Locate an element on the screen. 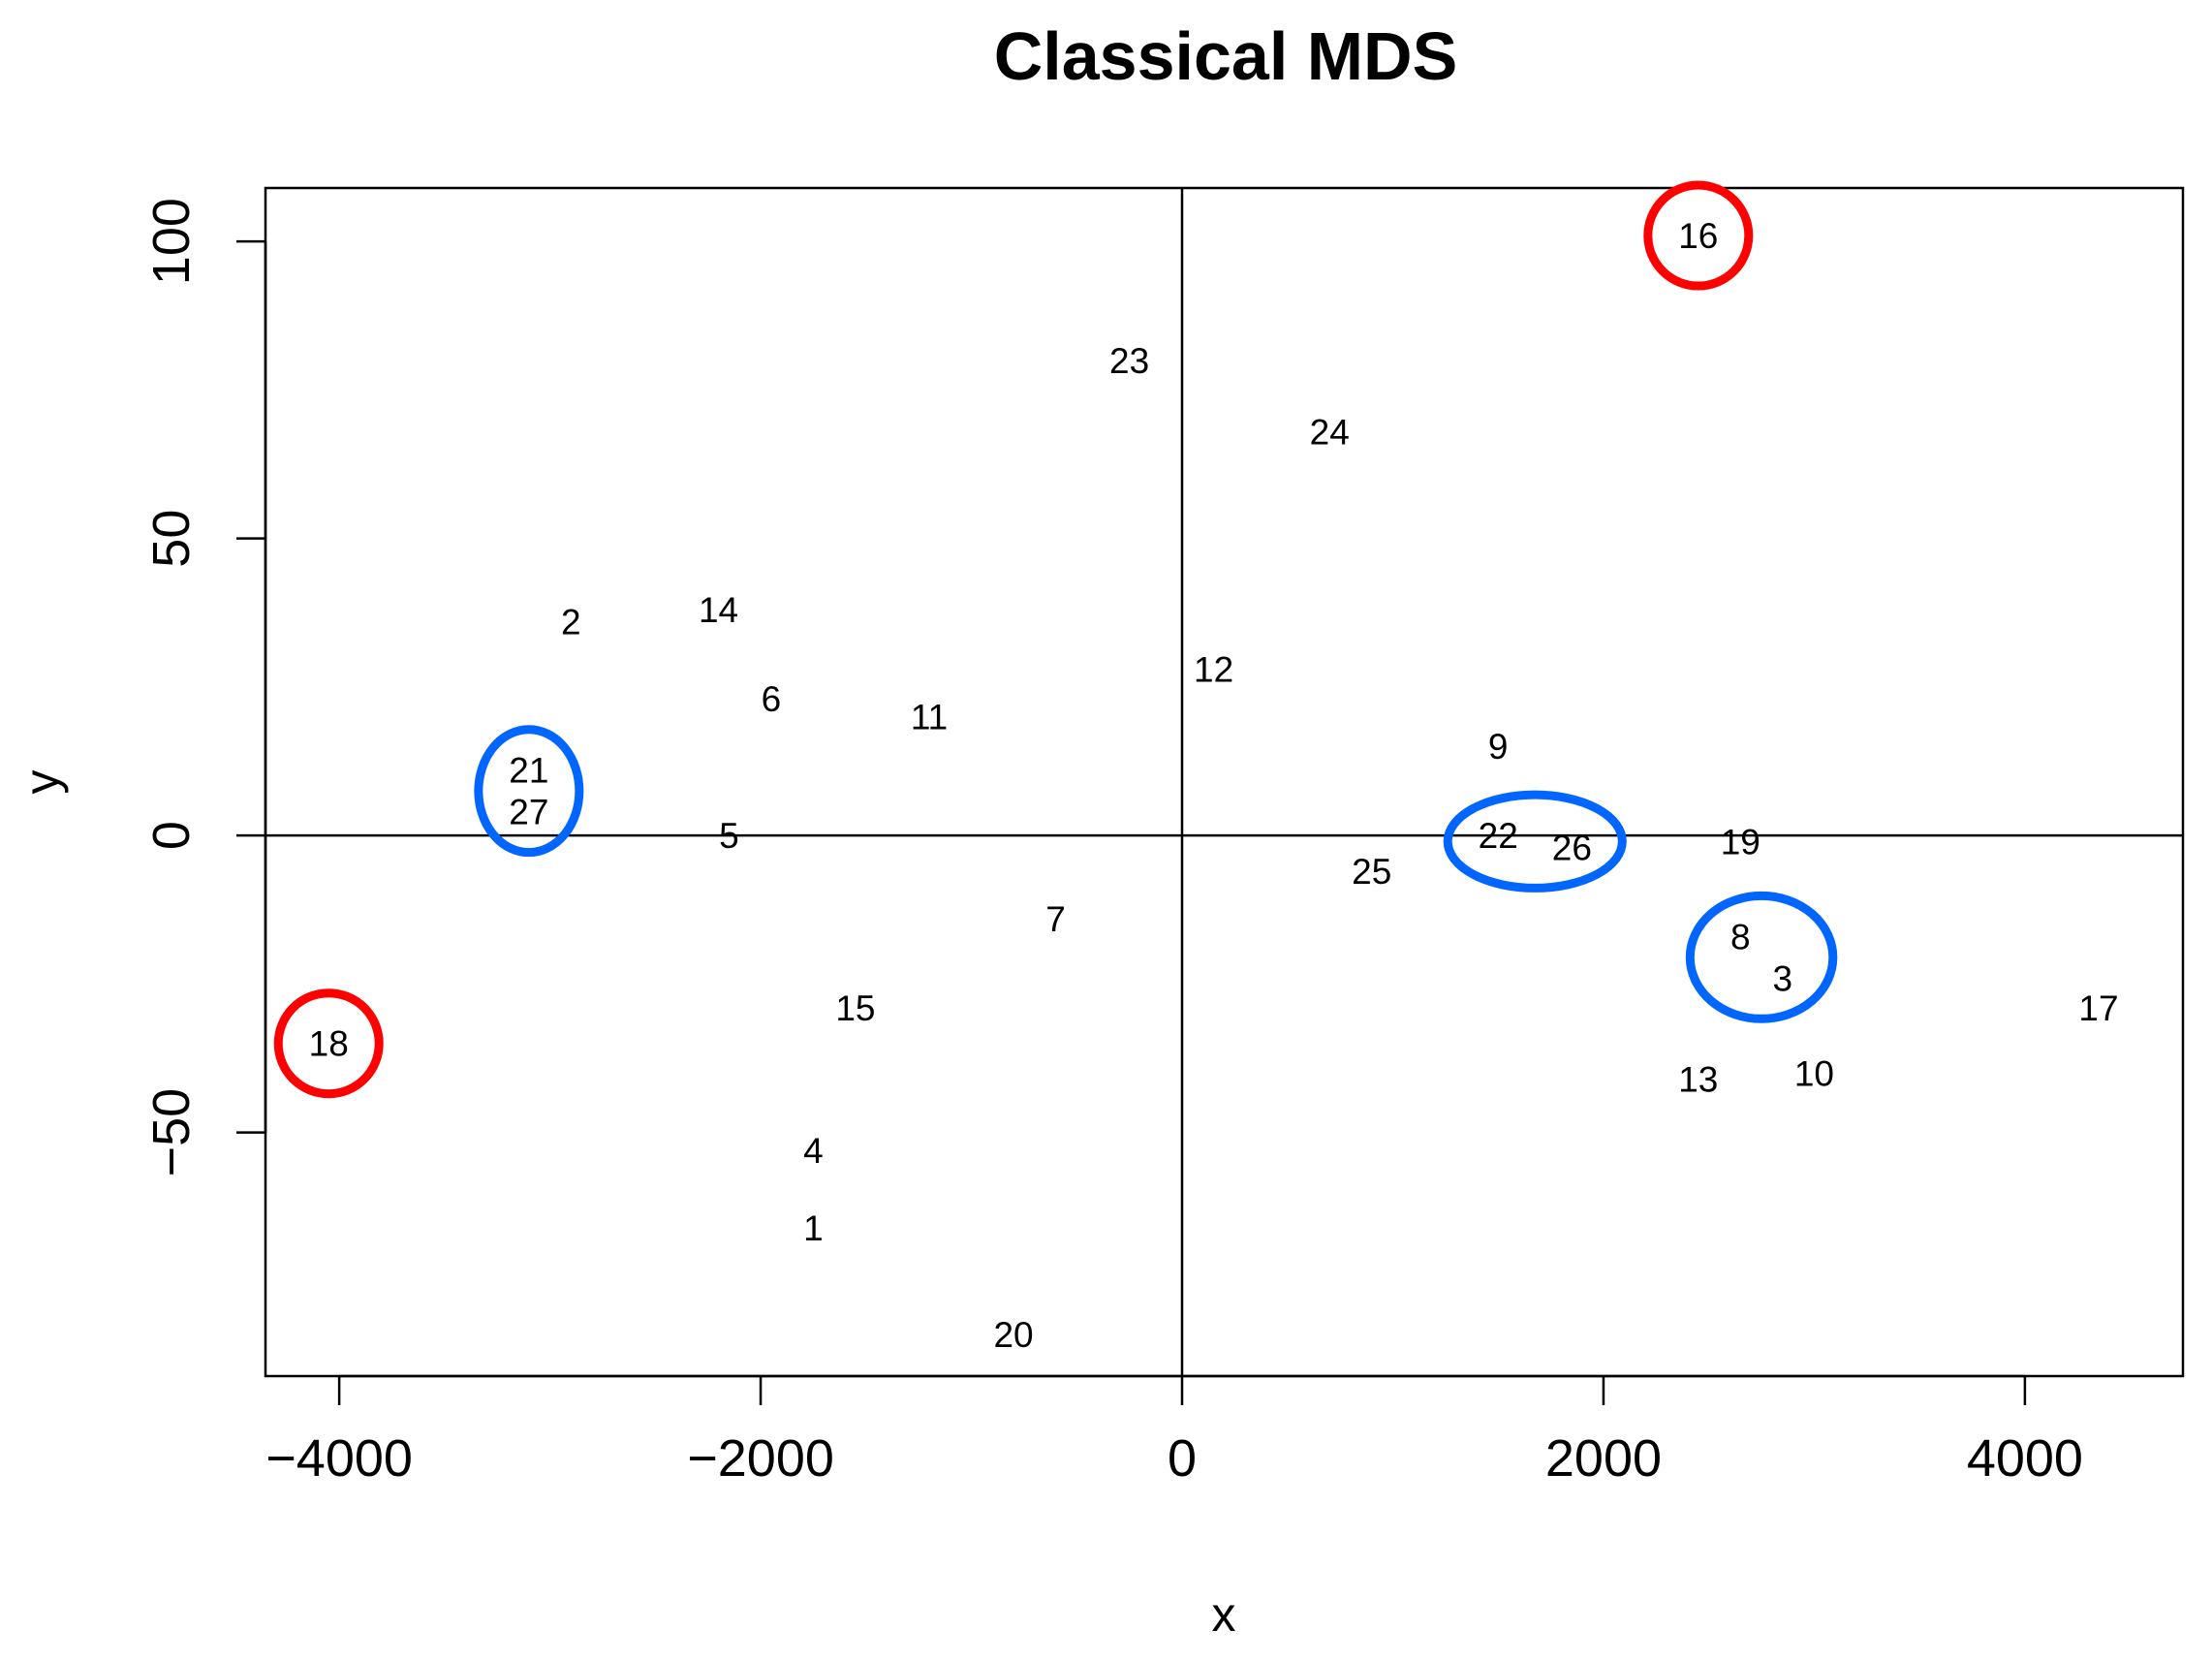 The image size is (2212, 1661). point-label-26: 26 is located at coordinates (1572, 848).